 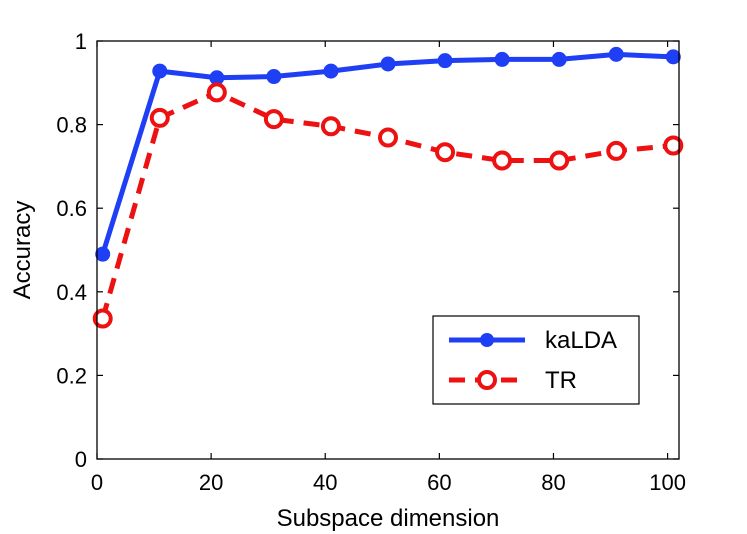 I want to click on y-tick-label: 0.6, so click(x=71, y=208).